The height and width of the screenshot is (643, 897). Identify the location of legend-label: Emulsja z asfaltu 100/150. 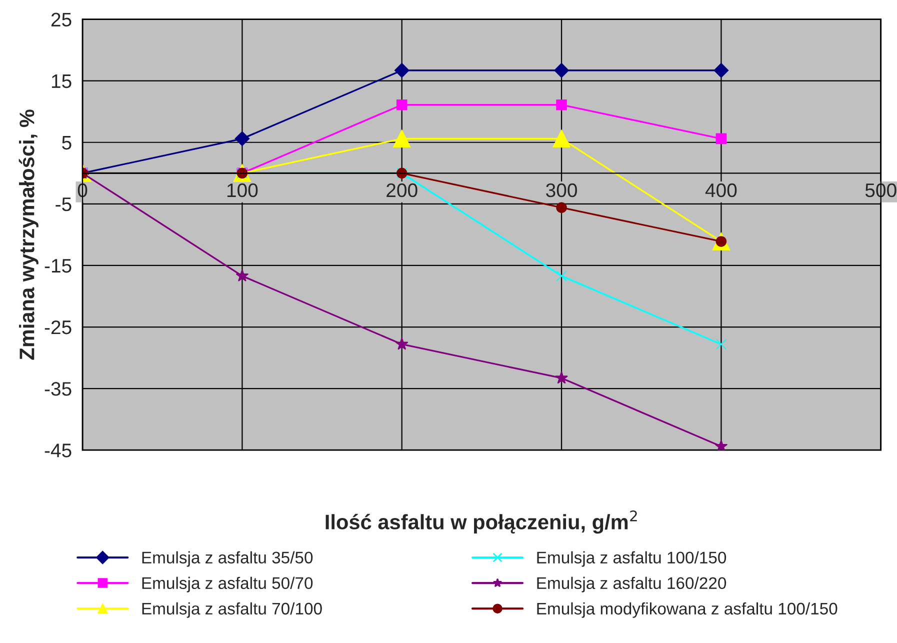
(631, 559).